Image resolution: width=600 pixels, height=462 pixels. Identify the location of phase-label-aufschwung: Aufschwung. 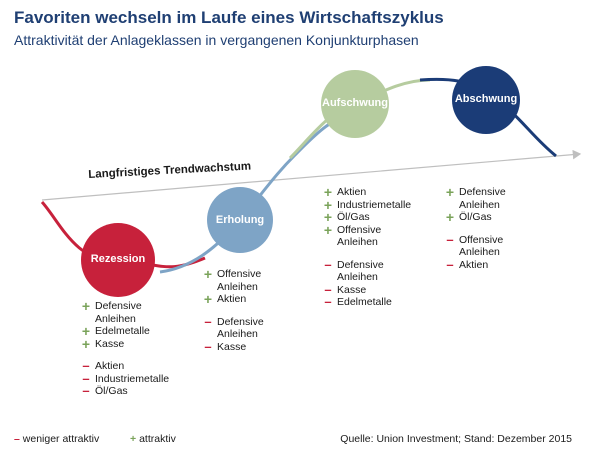
(355, 103).